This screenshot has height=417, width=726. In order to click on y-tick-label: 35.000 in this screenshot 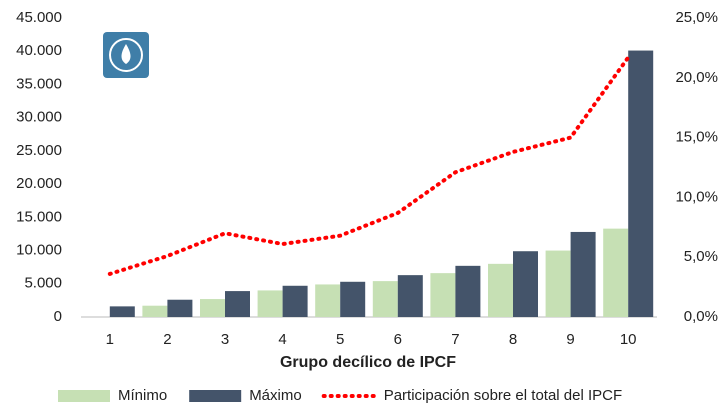, I will do `click(39, 83)`.